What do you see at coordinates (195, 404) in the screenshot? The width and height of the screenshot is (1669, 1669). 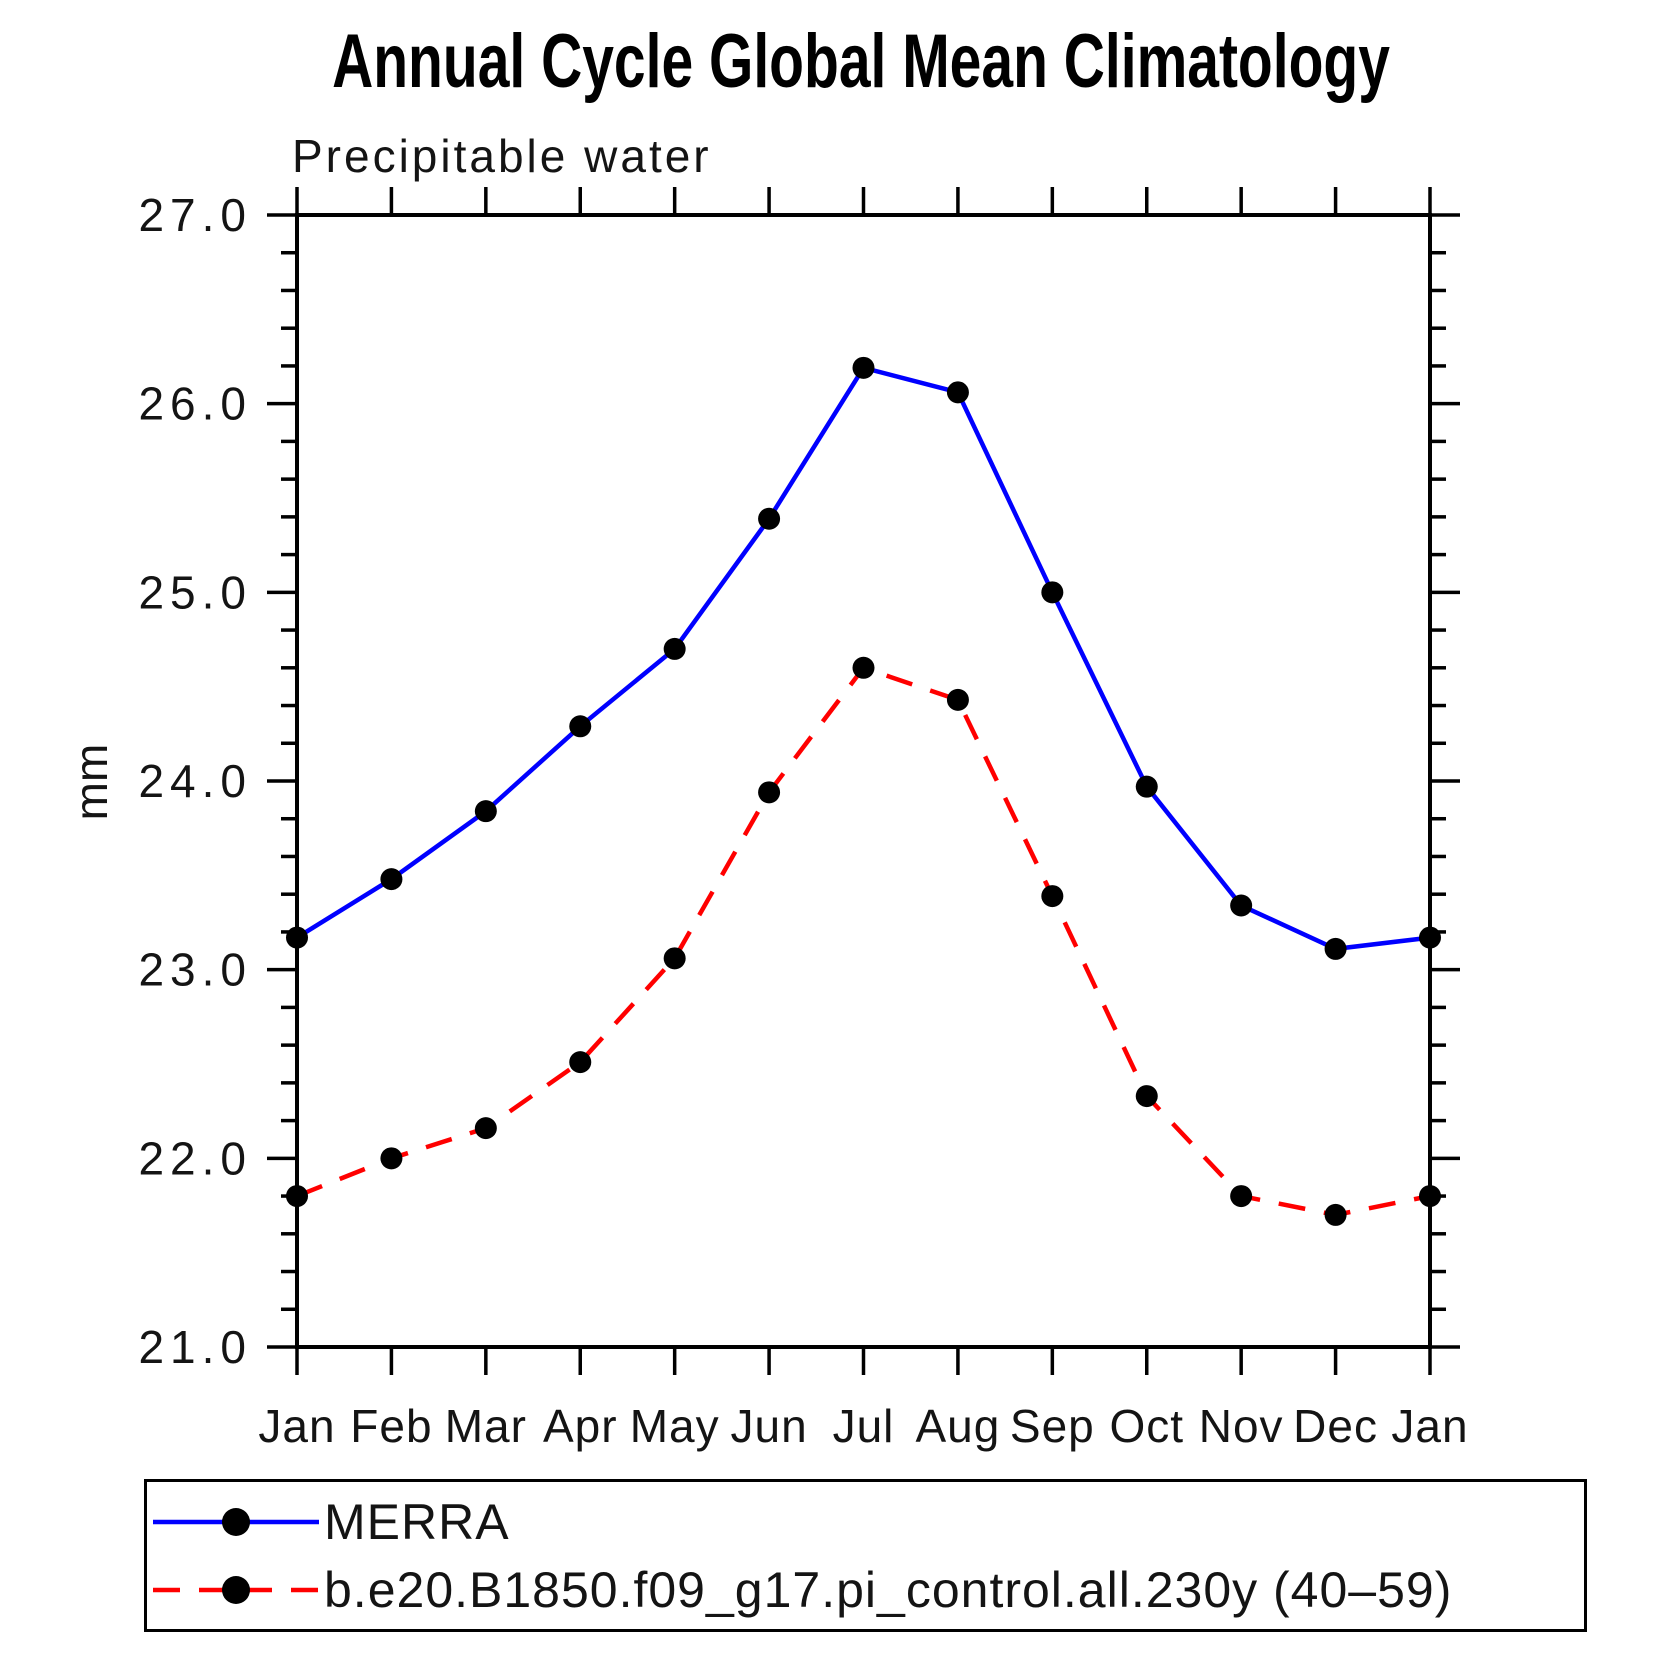 I see `y-tick-label: 26.0` at bounding box center [195, 404].